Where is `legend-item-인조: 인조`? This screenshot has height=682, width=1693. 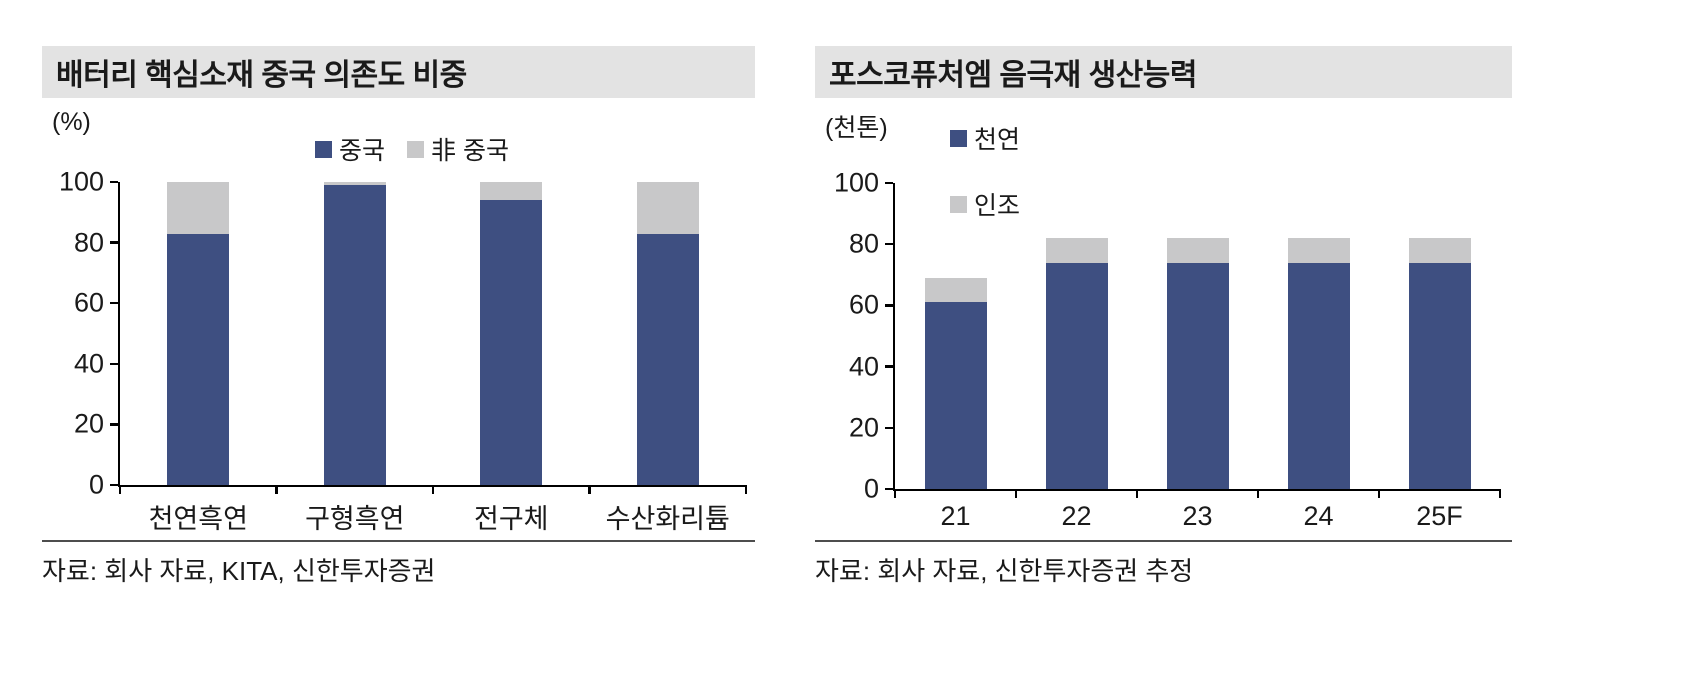 legend-item-인조: 인조 is located at coordinates (985, 204).